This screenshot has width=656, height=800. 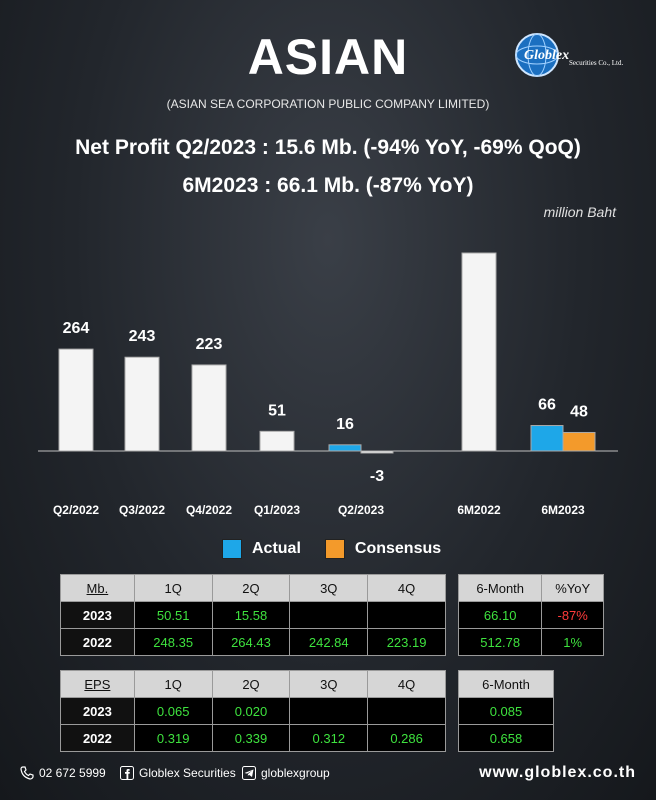 I want to click on footer-phone: 02 672 5999, so click(x=63, y=773).